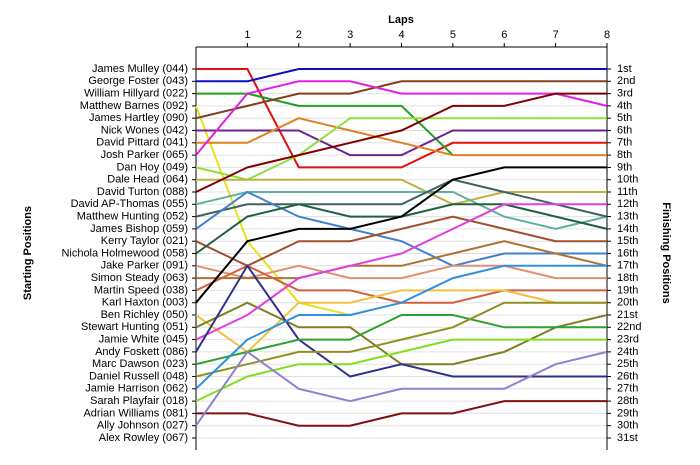 The image size is (700, 465). I want to click on y2-tick-label: 5th, so click(624, 118).